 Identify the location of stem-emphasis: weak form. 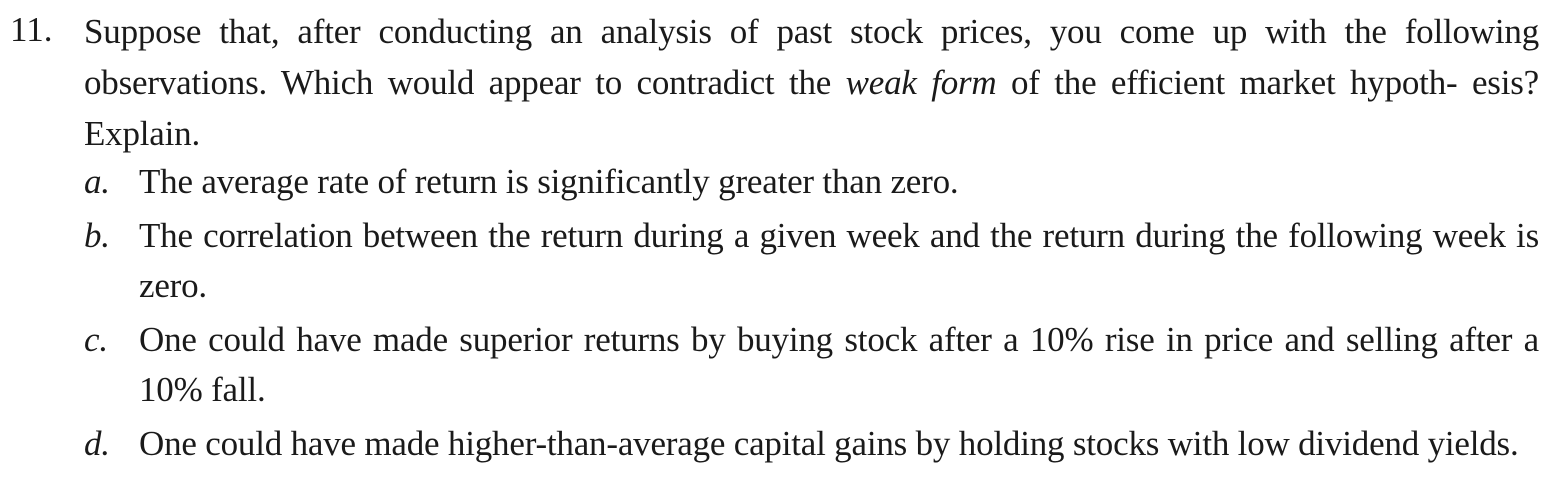
(921, 82).